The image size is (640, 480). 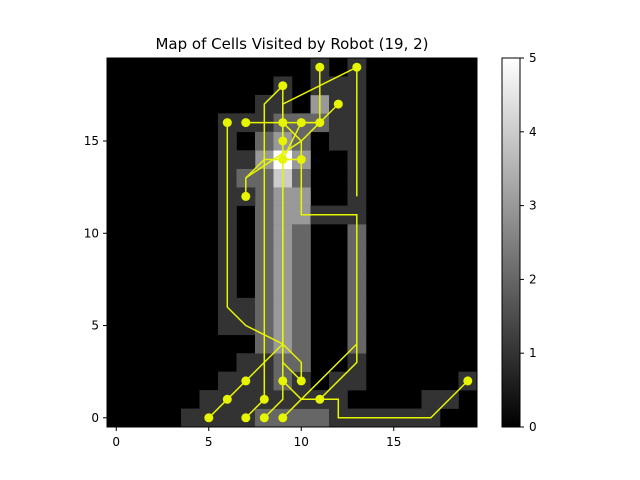 I want to click on x-tick-label: 10, so click(x=301, y=442).